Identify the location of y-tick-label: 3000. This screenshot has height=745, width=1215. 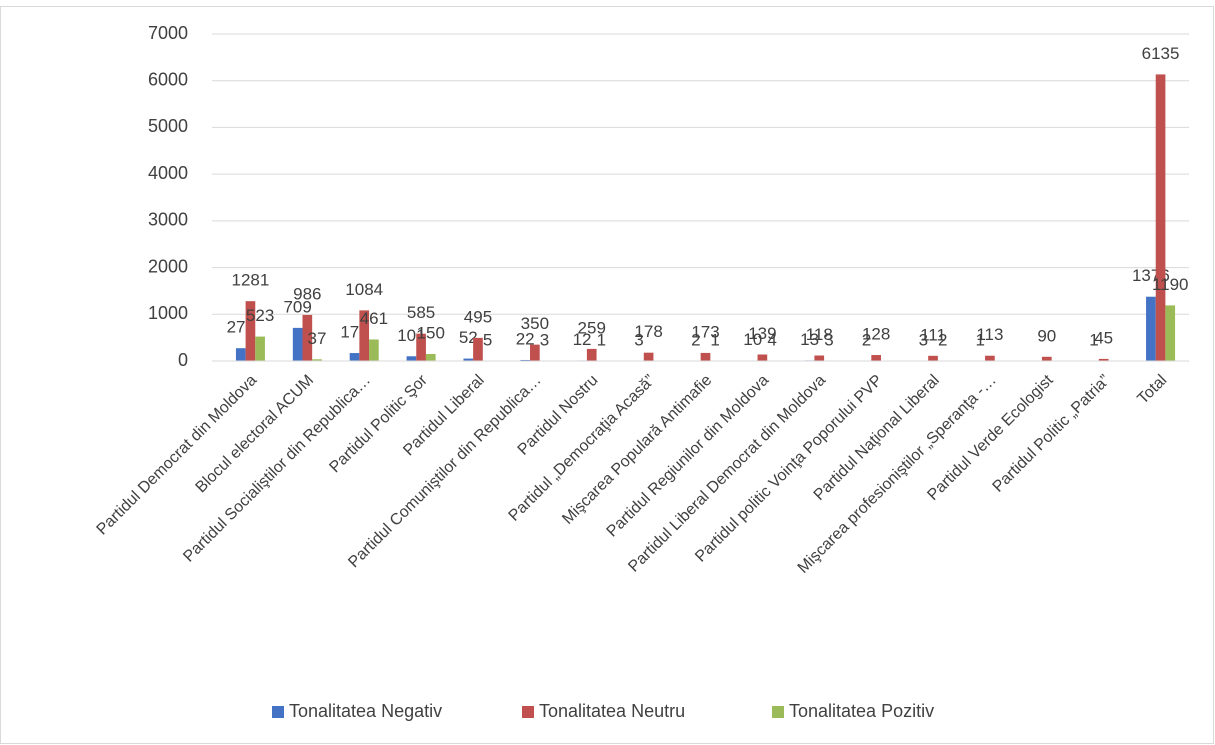
(168, 220).